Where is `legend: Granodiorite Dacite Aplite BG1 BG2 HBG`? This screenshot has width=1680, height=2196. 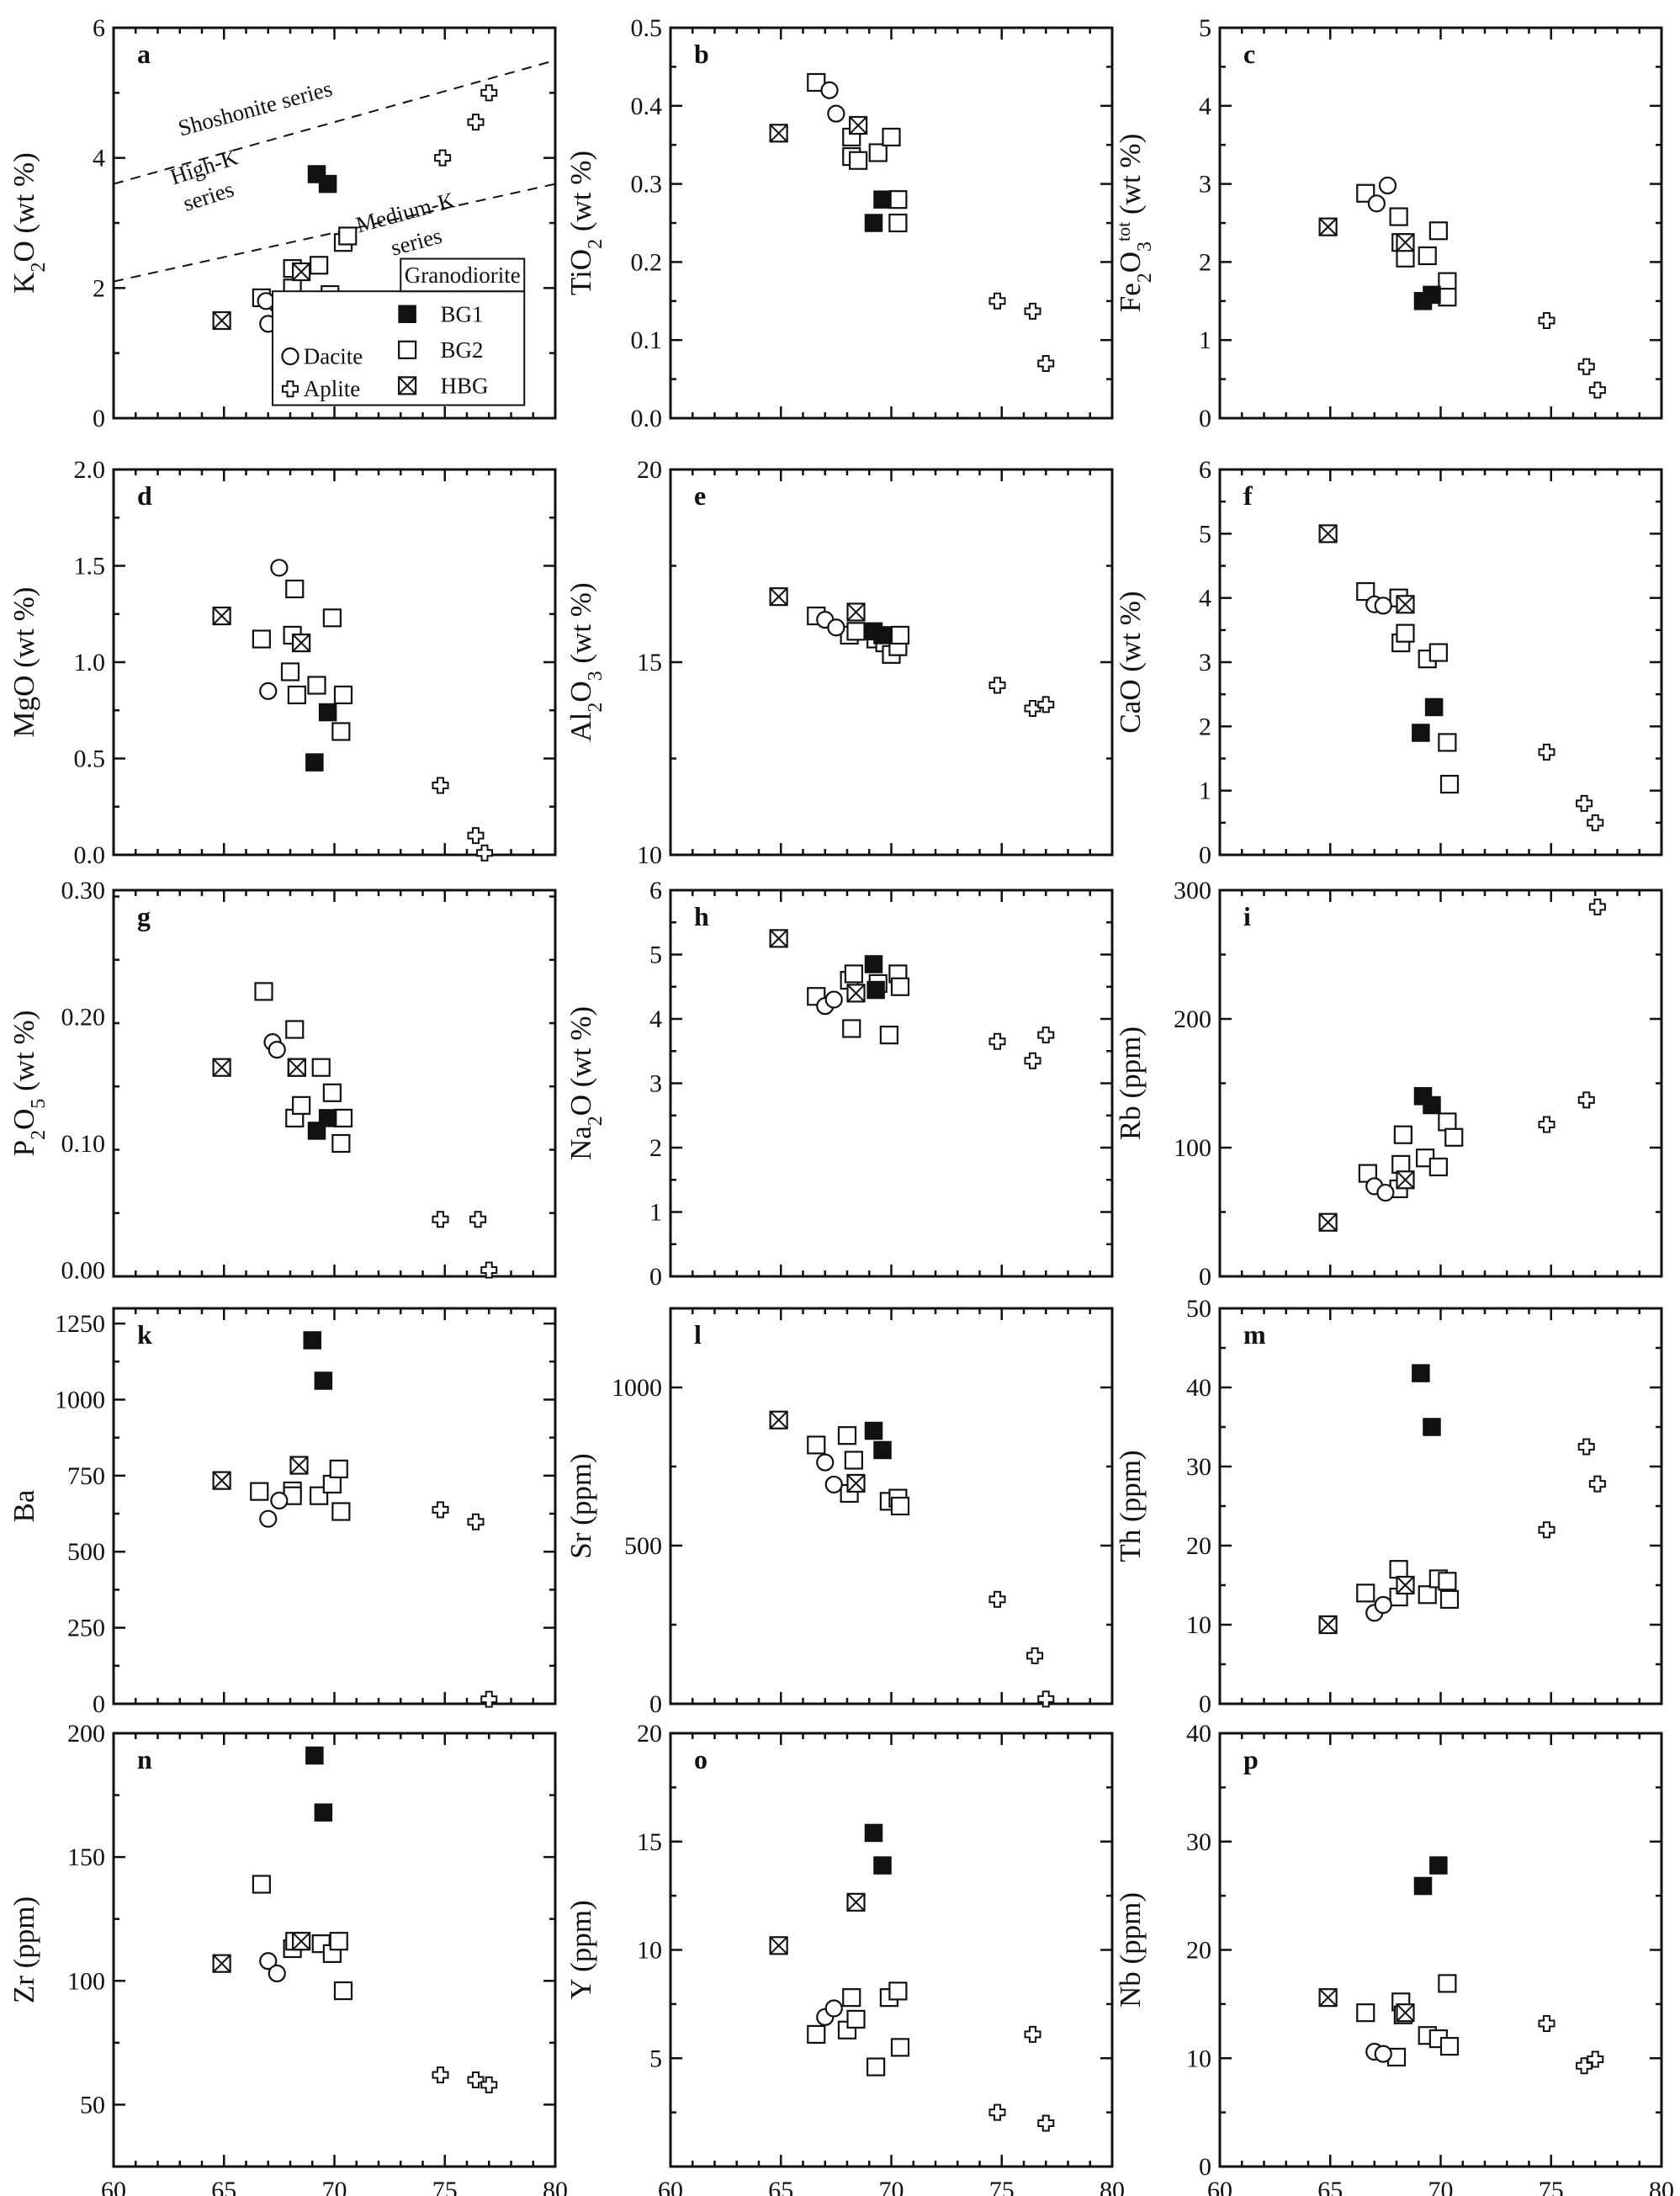 legend: Granodiorite Dacite Aplite BG1 BG2 HBG is located at coordinates (399, 332).